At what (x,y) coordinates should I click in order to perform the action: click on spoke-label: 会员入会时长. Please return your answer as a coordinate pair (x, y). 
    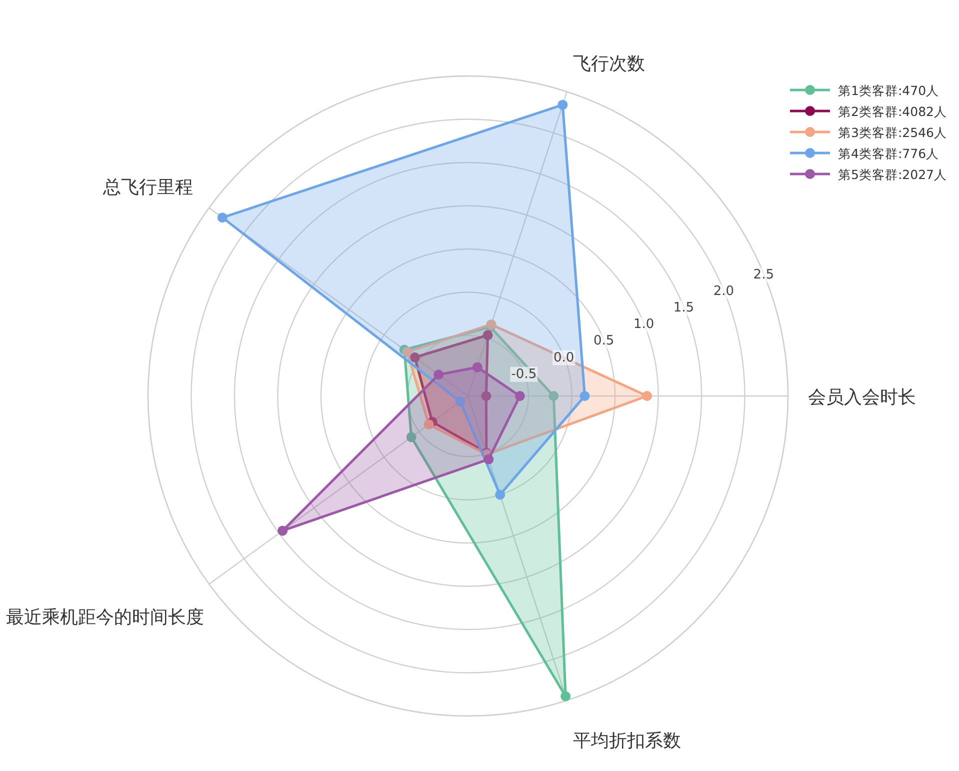
    Looking at the image, I should click on (862, 397).